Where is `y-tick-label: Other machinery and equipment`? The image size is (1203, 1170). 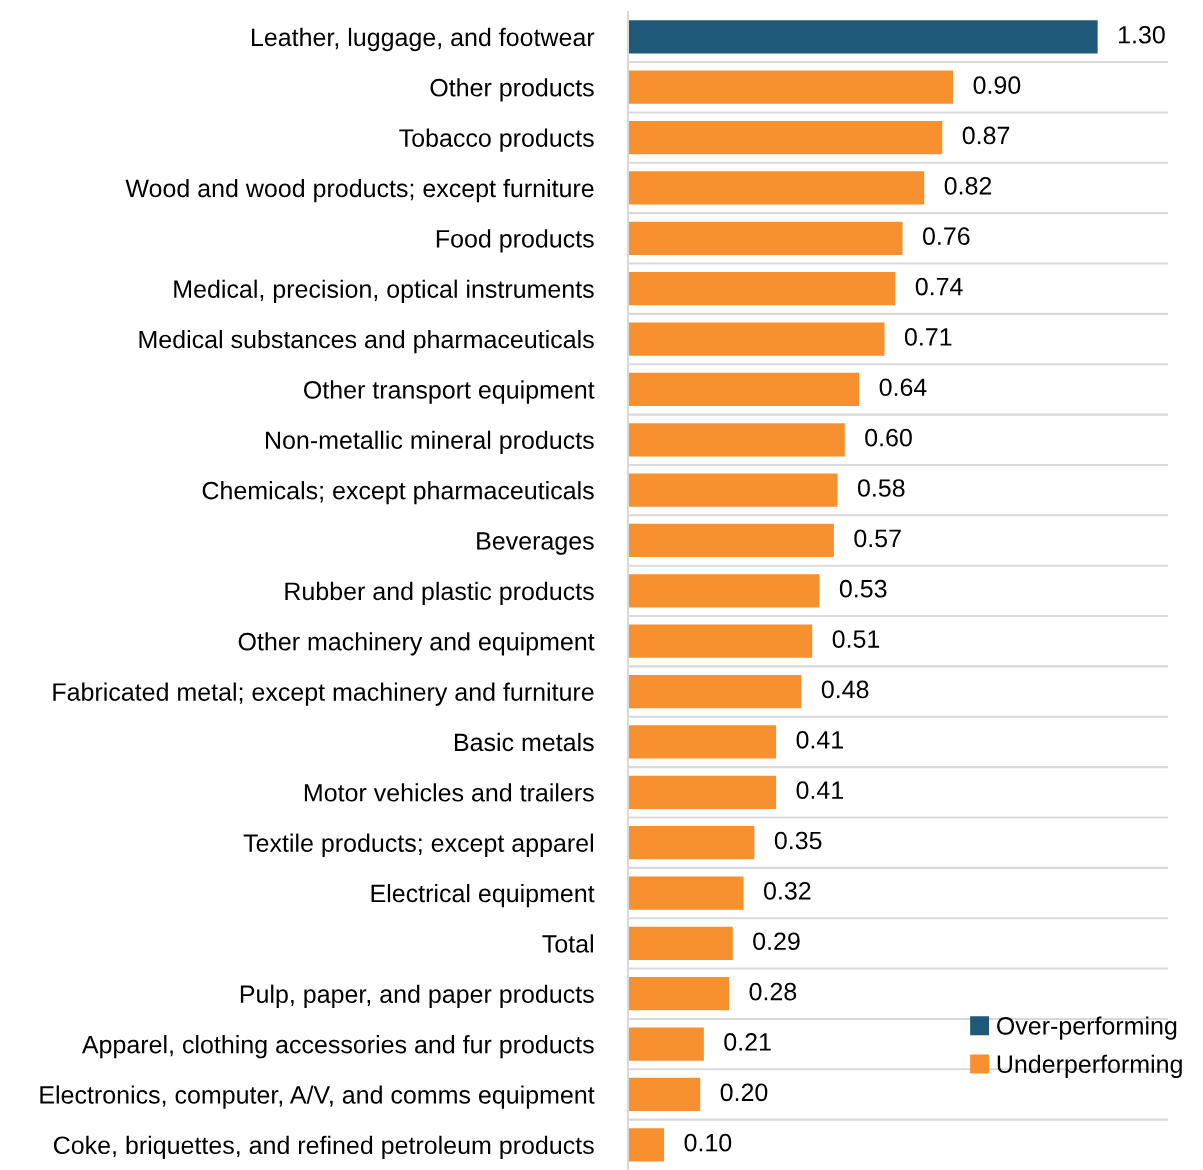
y-tick-label: Other machinery and equipment is located at coordinates (416, 644).